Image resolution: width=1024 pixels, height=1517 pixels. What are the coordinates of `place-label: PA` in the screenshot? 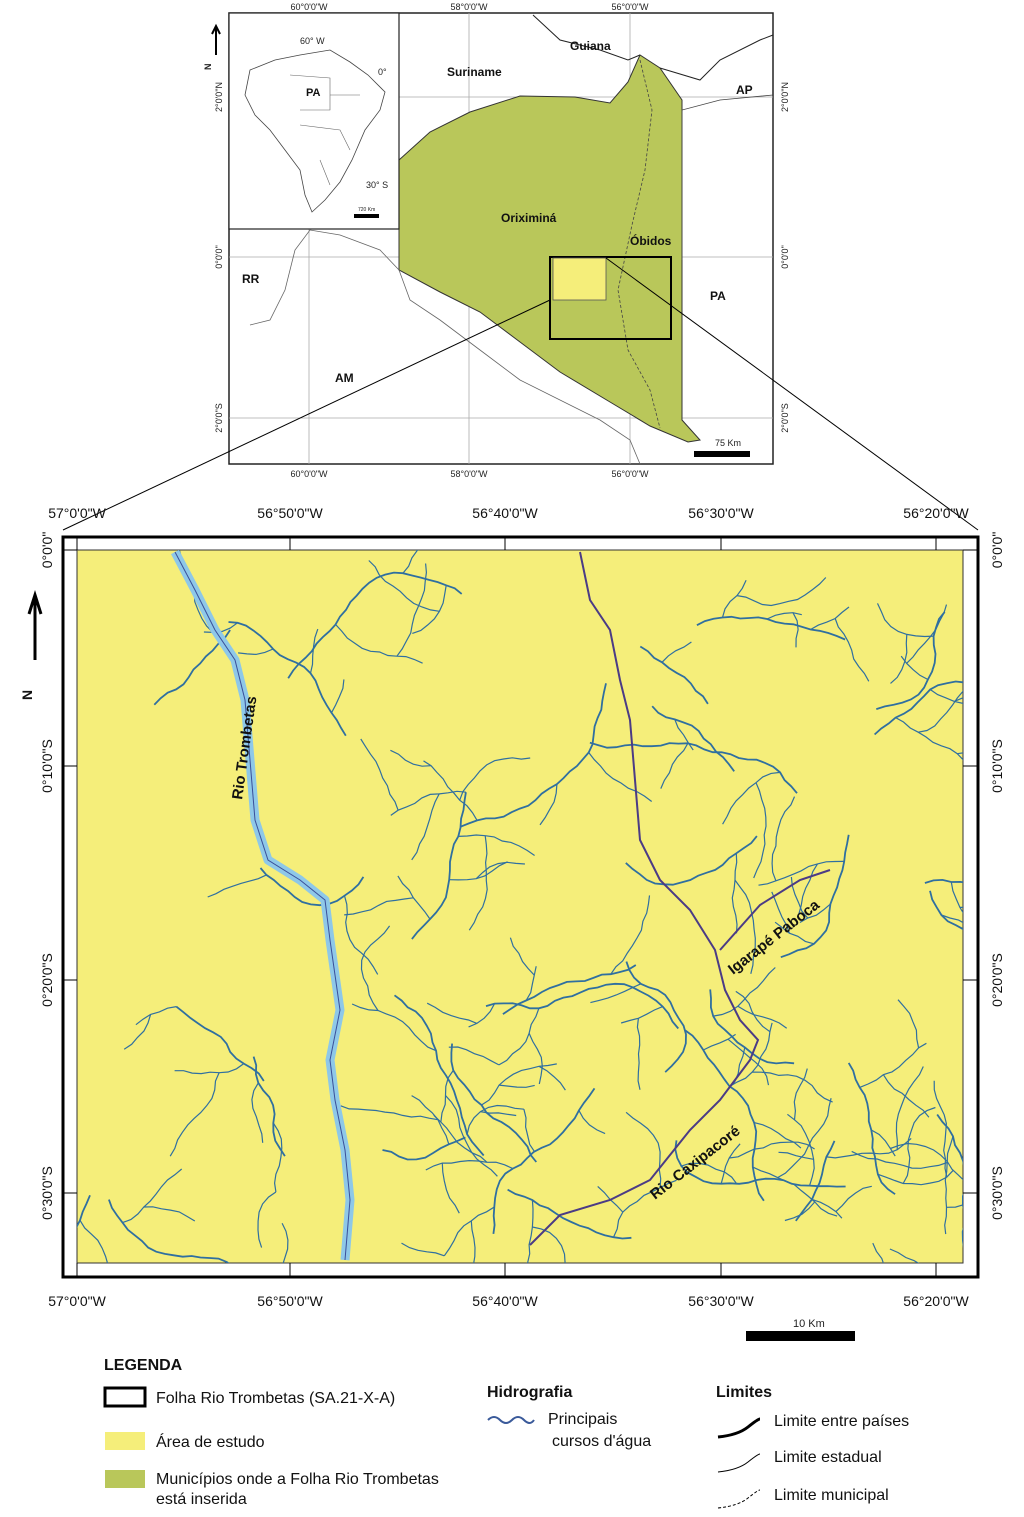 It's located at (718, 296).